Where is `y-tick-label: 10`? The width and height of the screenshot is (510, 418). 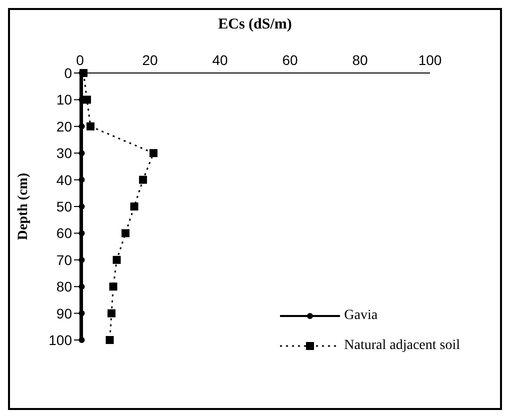 y-tick-label: 10 is located at coordinates (64, 100).